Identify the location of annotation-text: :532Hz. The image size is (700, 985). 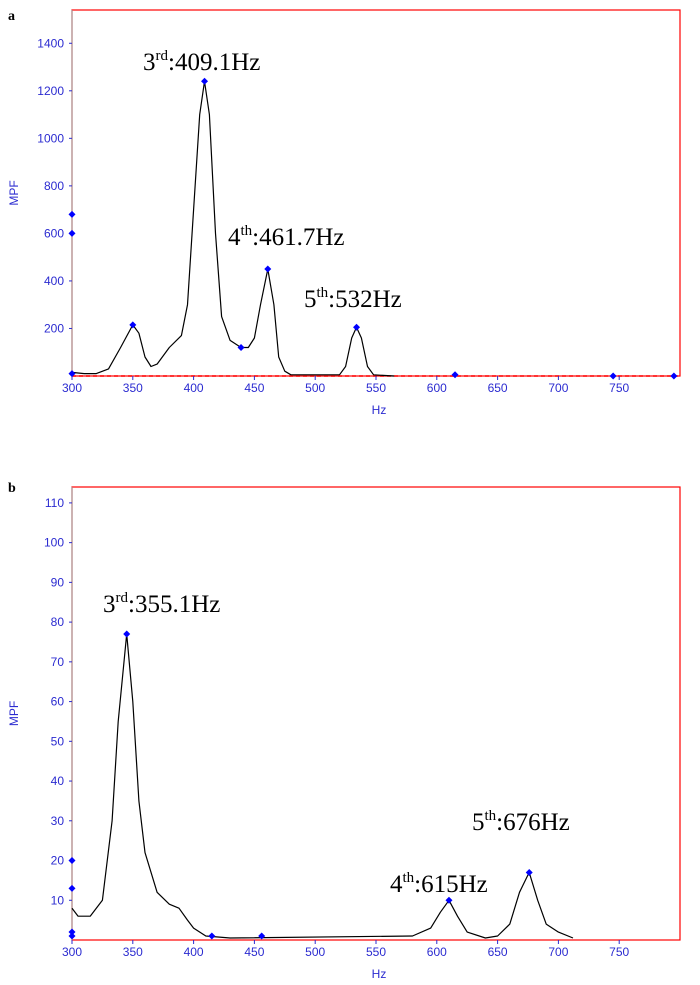
(365, 299).